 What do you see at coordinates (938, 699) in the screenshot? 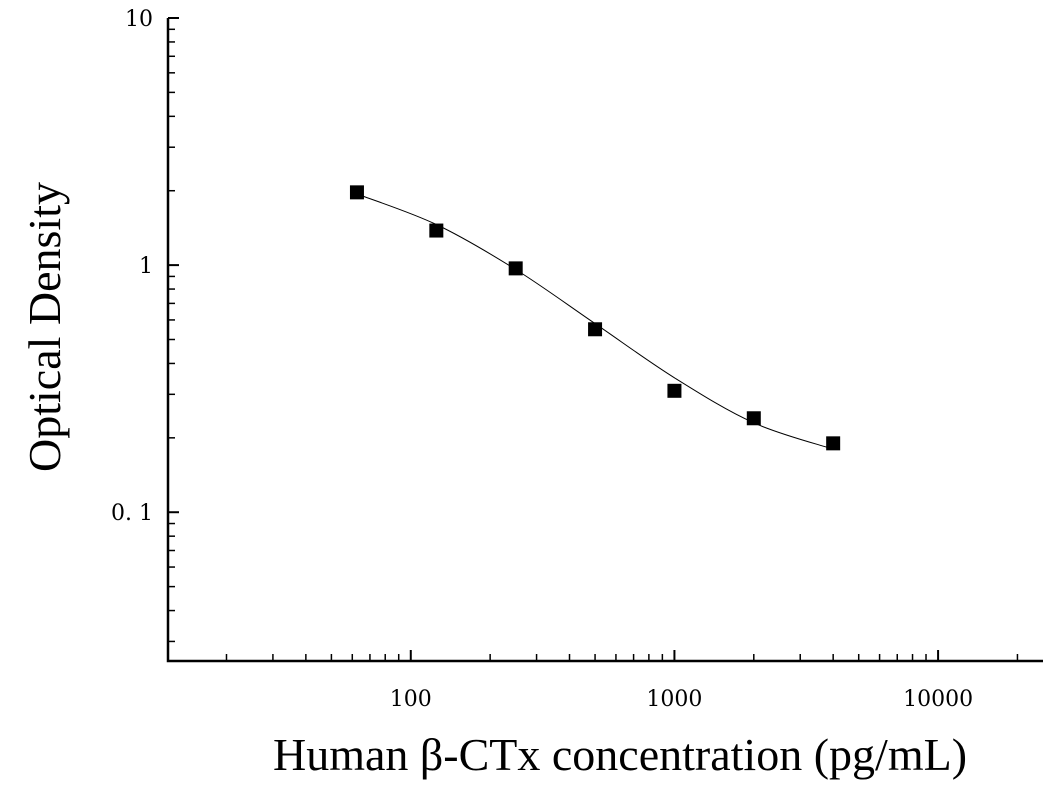
I see `x-tick-label: 10000` at bounding box center [938, 699].